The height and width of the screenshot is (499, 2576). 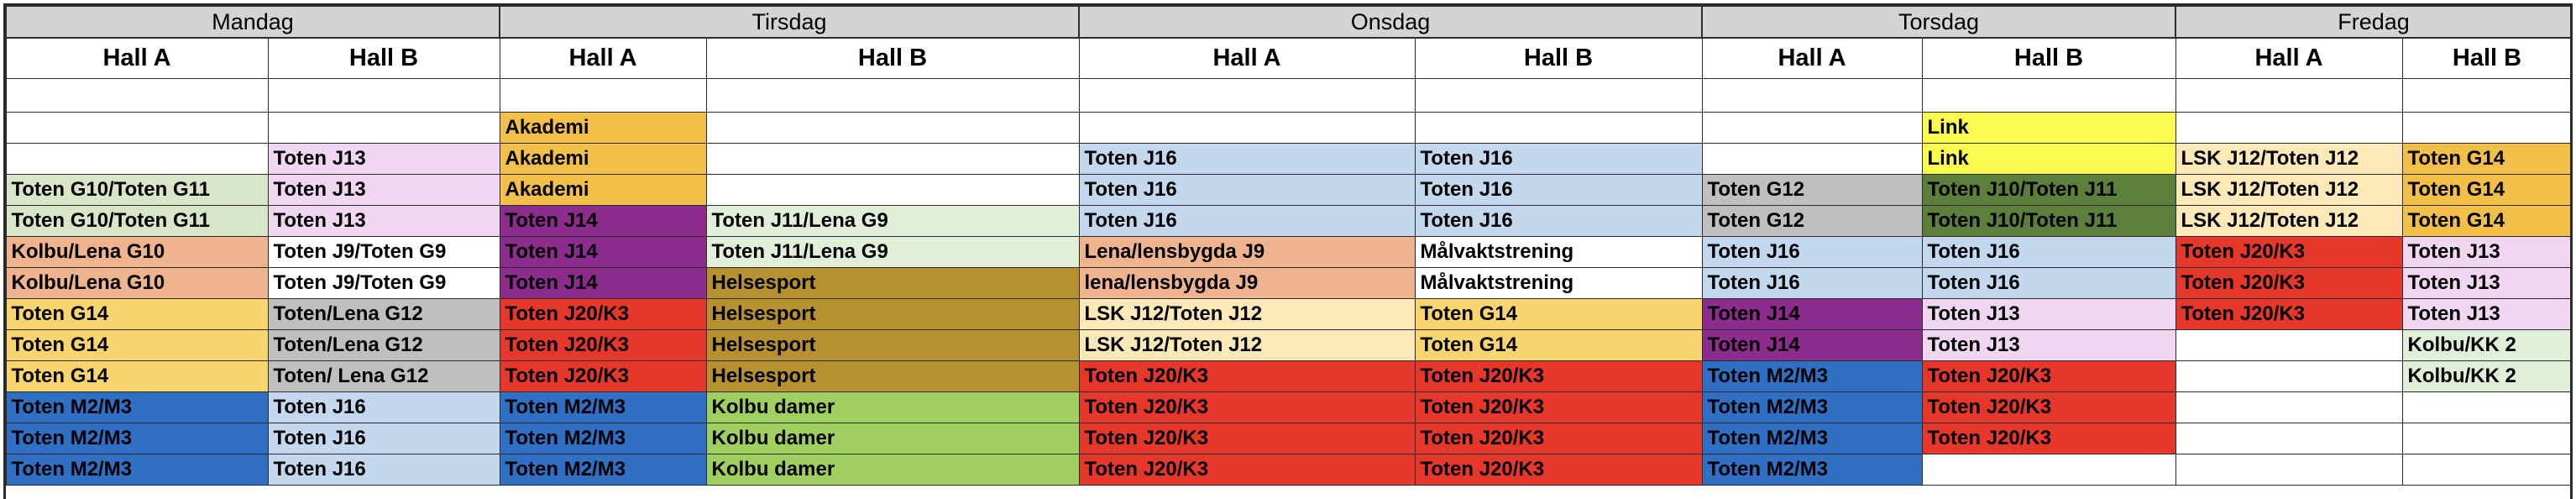 I want to click on schedule-cell: Toten J11/Lena G9, so click(x=893, y=221).